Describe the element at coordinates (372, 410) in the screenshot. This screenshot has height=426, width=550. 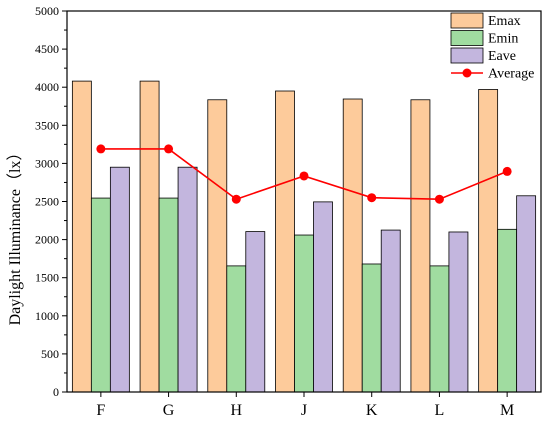
I see `x-tick-label-k: K` at that location.